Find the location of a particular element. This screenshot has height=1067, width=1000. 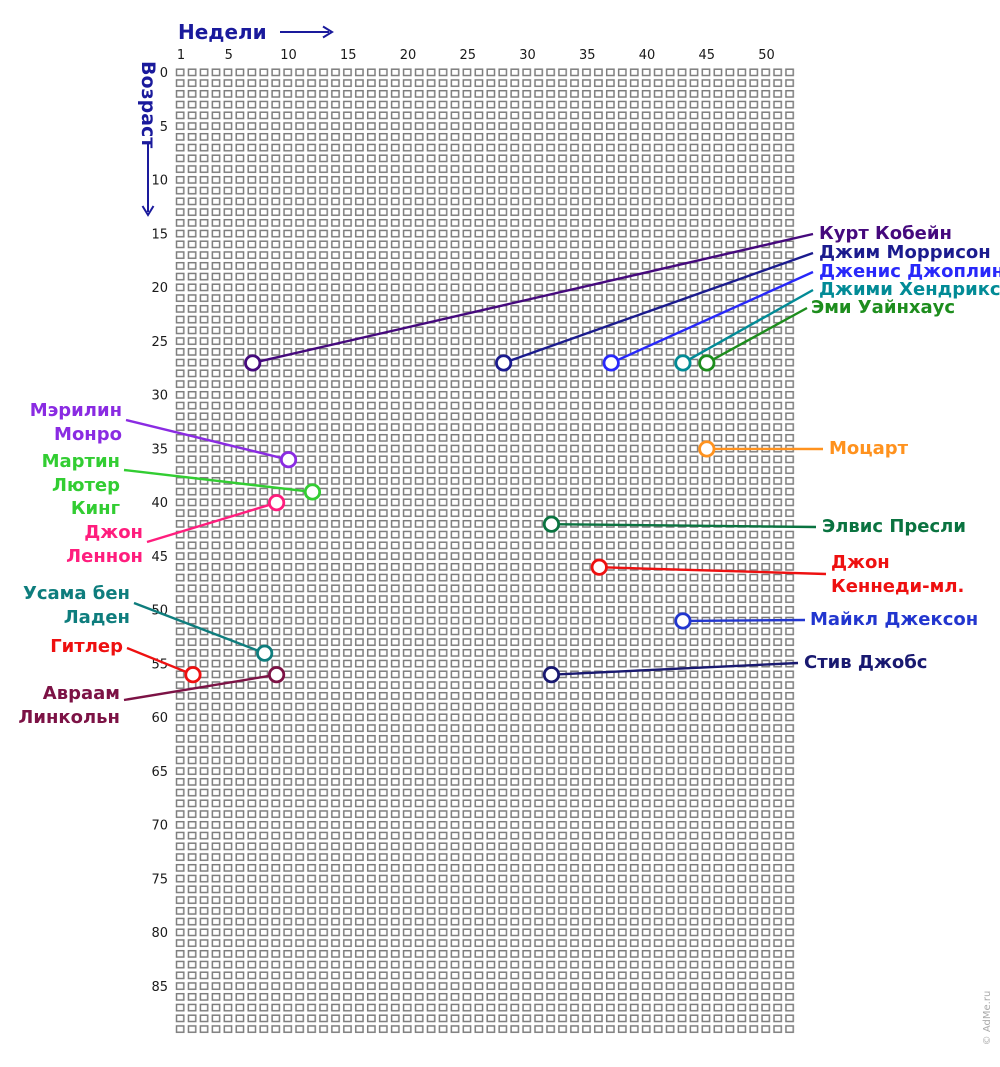

right-arrow-icon is located at coordinates (306, 32).